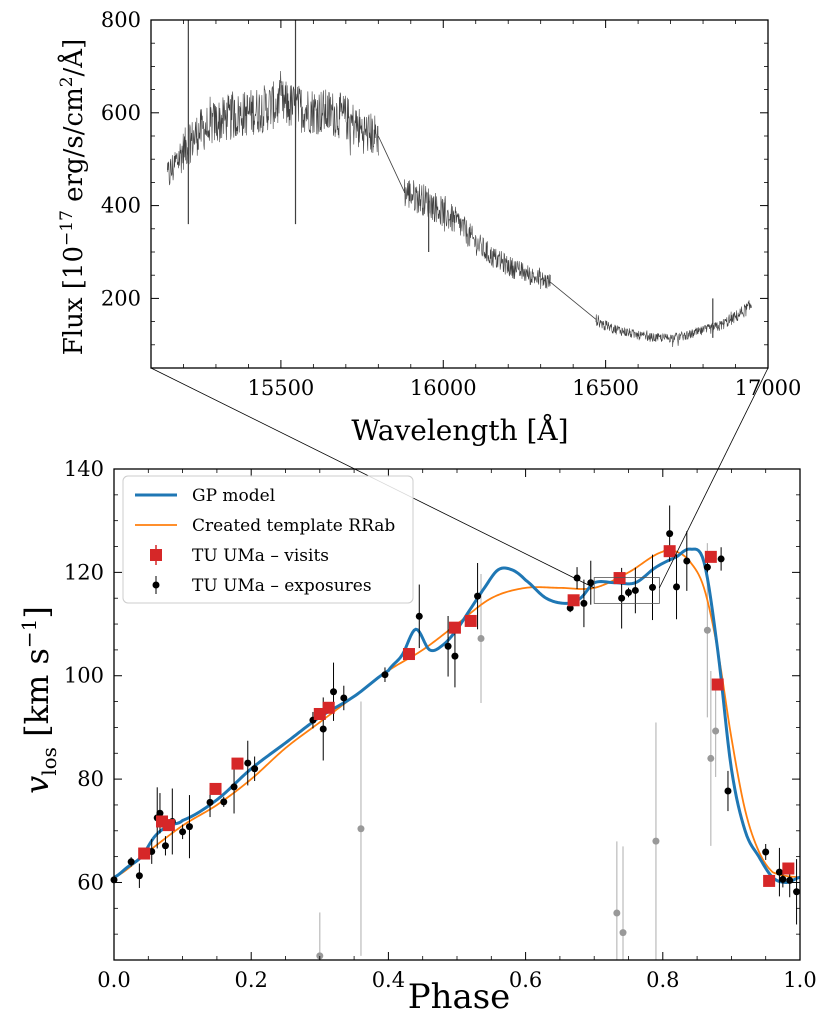 The height and width of the screenshot is (1026, 831). What do you see at coordinates (84, 469) in the screenshot?
I see `bottom-y-tick-label: 140` at bounding box center [84, 469].